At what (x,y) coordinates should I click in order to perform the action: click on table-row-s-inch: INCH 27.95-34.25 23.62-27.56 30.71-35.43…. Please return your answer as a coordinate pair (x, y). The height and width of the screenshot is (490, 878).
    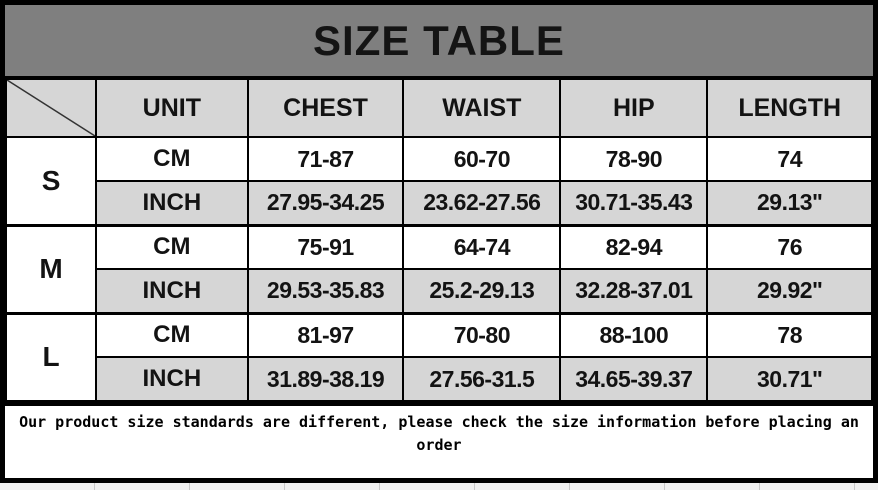
    Looking at the image, I should click on (439, 203).